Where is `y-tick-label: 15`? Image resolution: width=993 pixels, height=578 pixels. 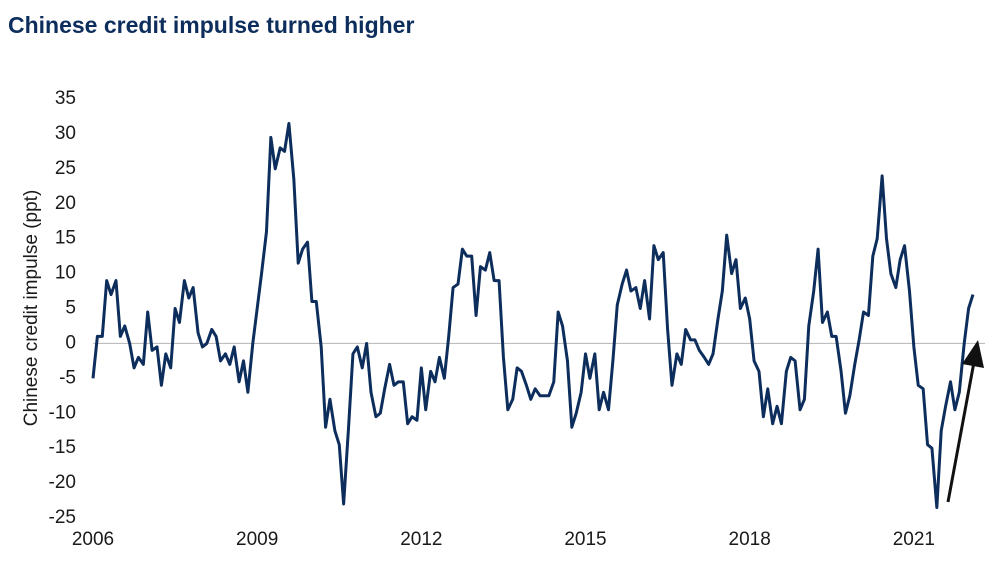 y-tick-label: 15 is located at coordinates (65, 238).